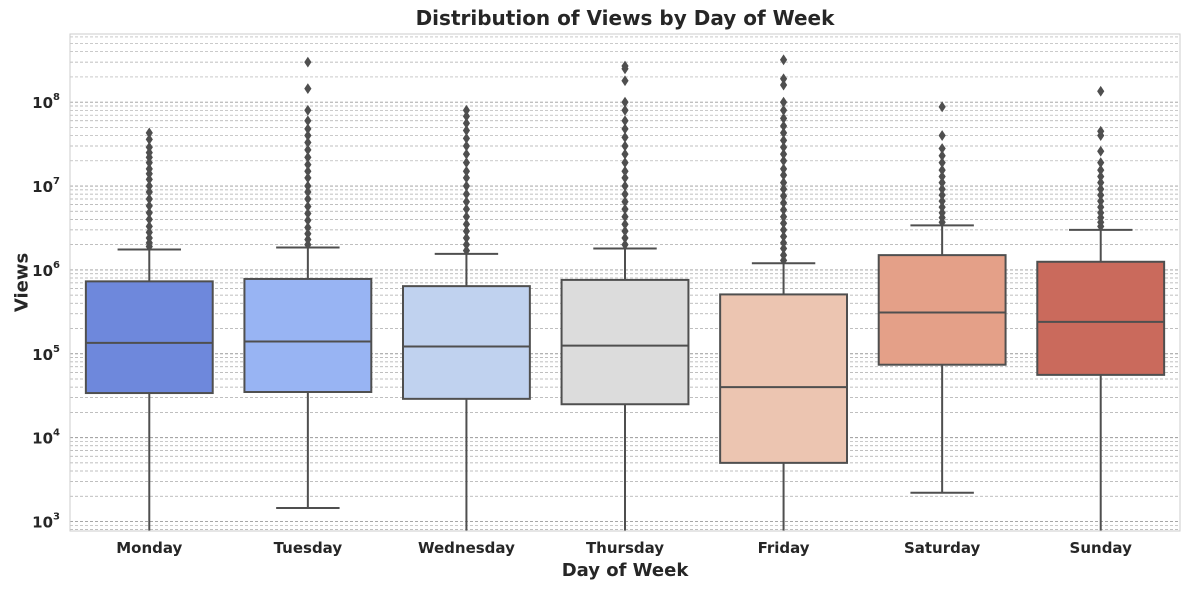 This screenshot has width=1190, height=590. Describe the element at coordinates (46, 102) in the screenshot. I see `y-tick-label: 108` at that location.